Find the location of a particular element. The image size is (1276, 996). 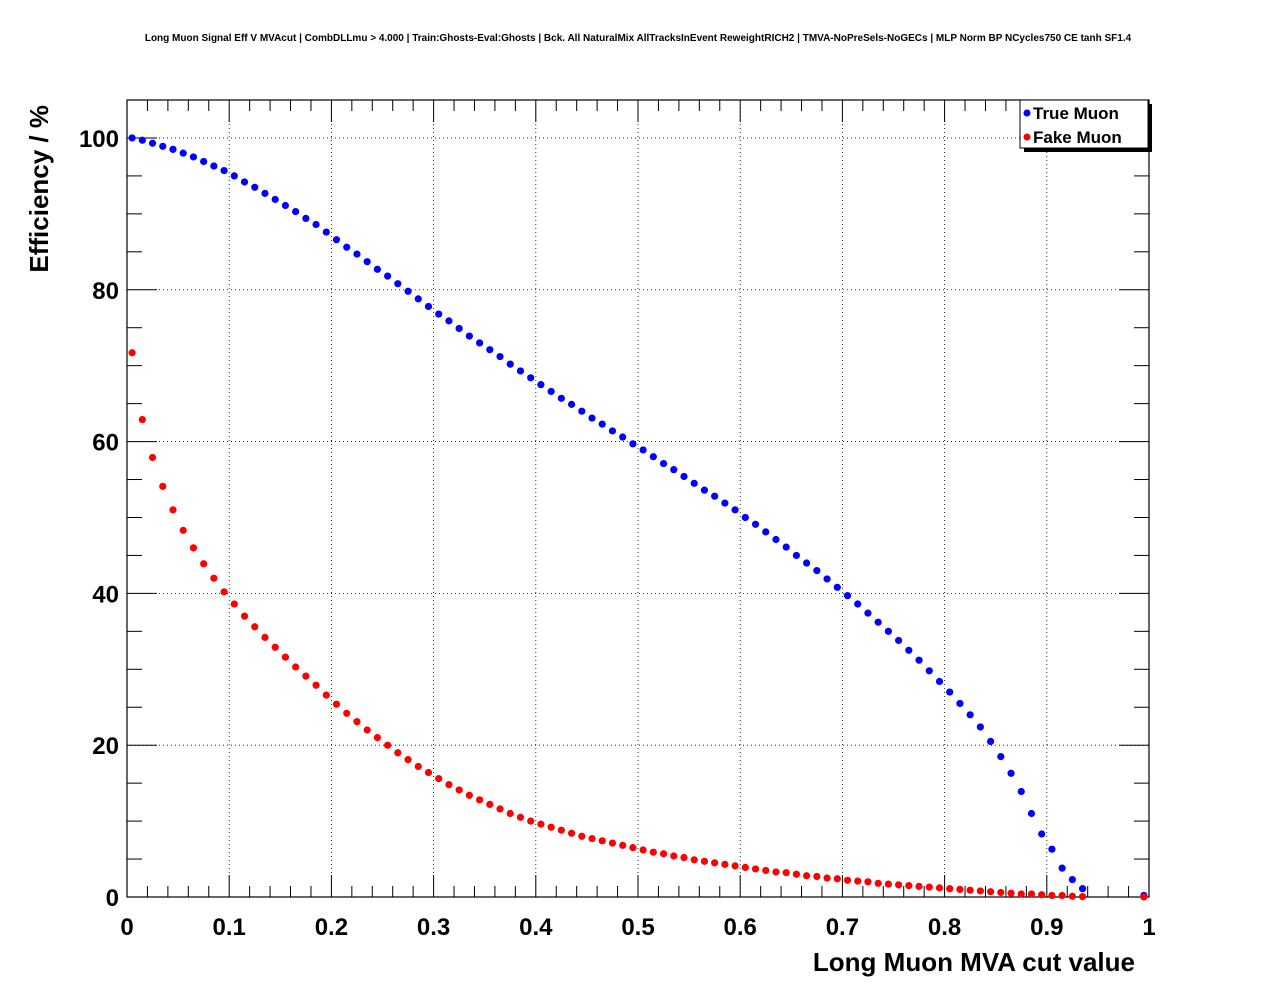

y-tick-label: 0 is located at coordinates (112, 898).